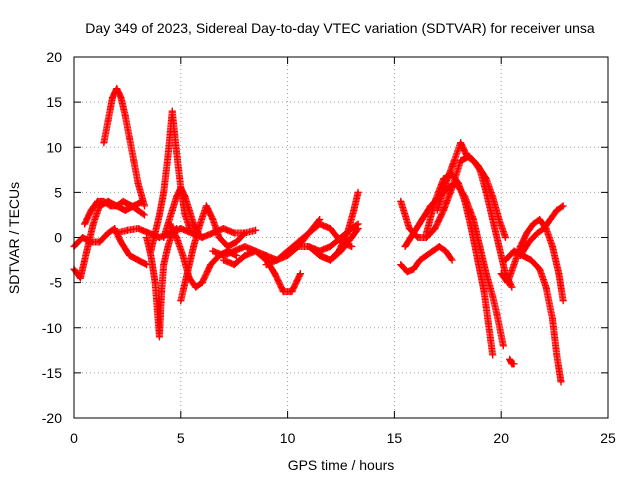  I want to click on y-tick-label: -15, so click(52, 373).